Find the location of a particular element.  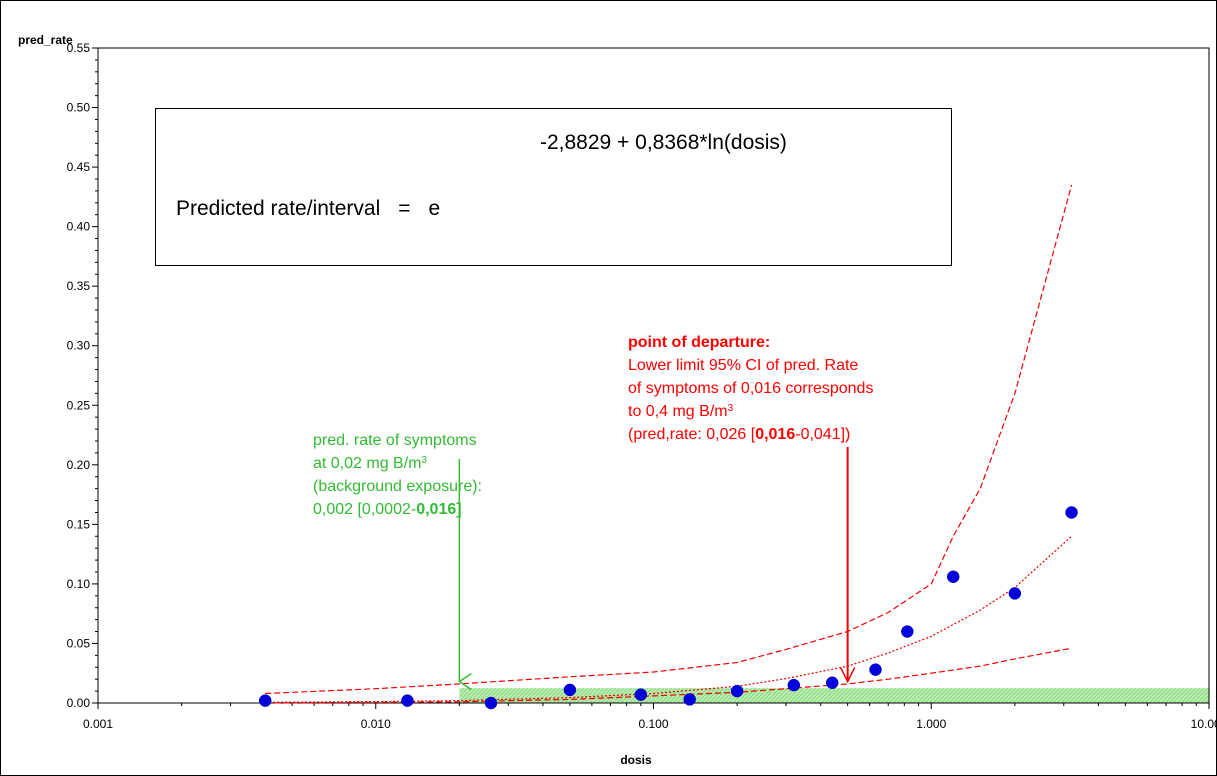

x-tick-label: 10.000 is located at coordinates (1204, 724).